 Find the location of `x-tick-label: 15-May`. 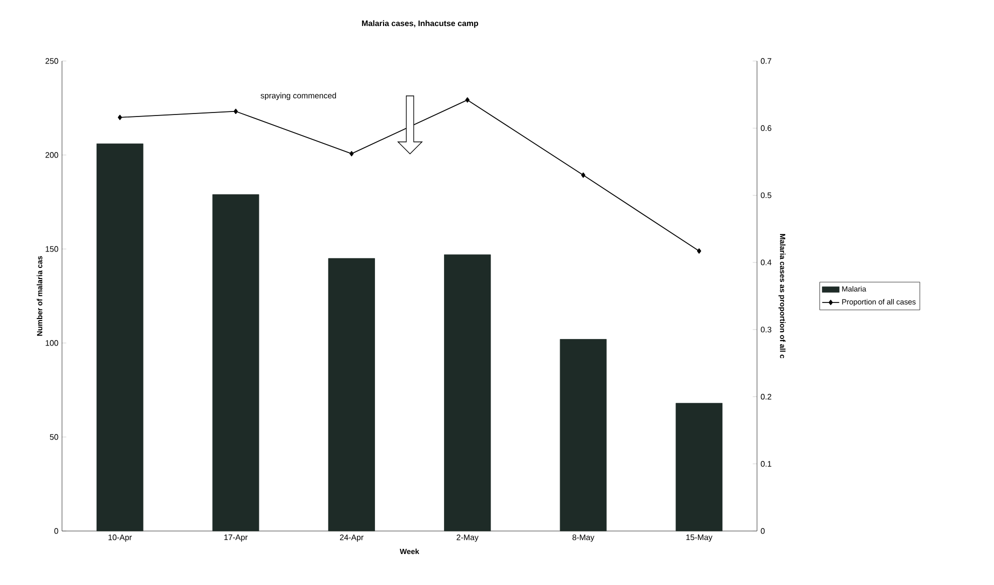

x-tick-label: 15-May is located at coordinates (699, 538).